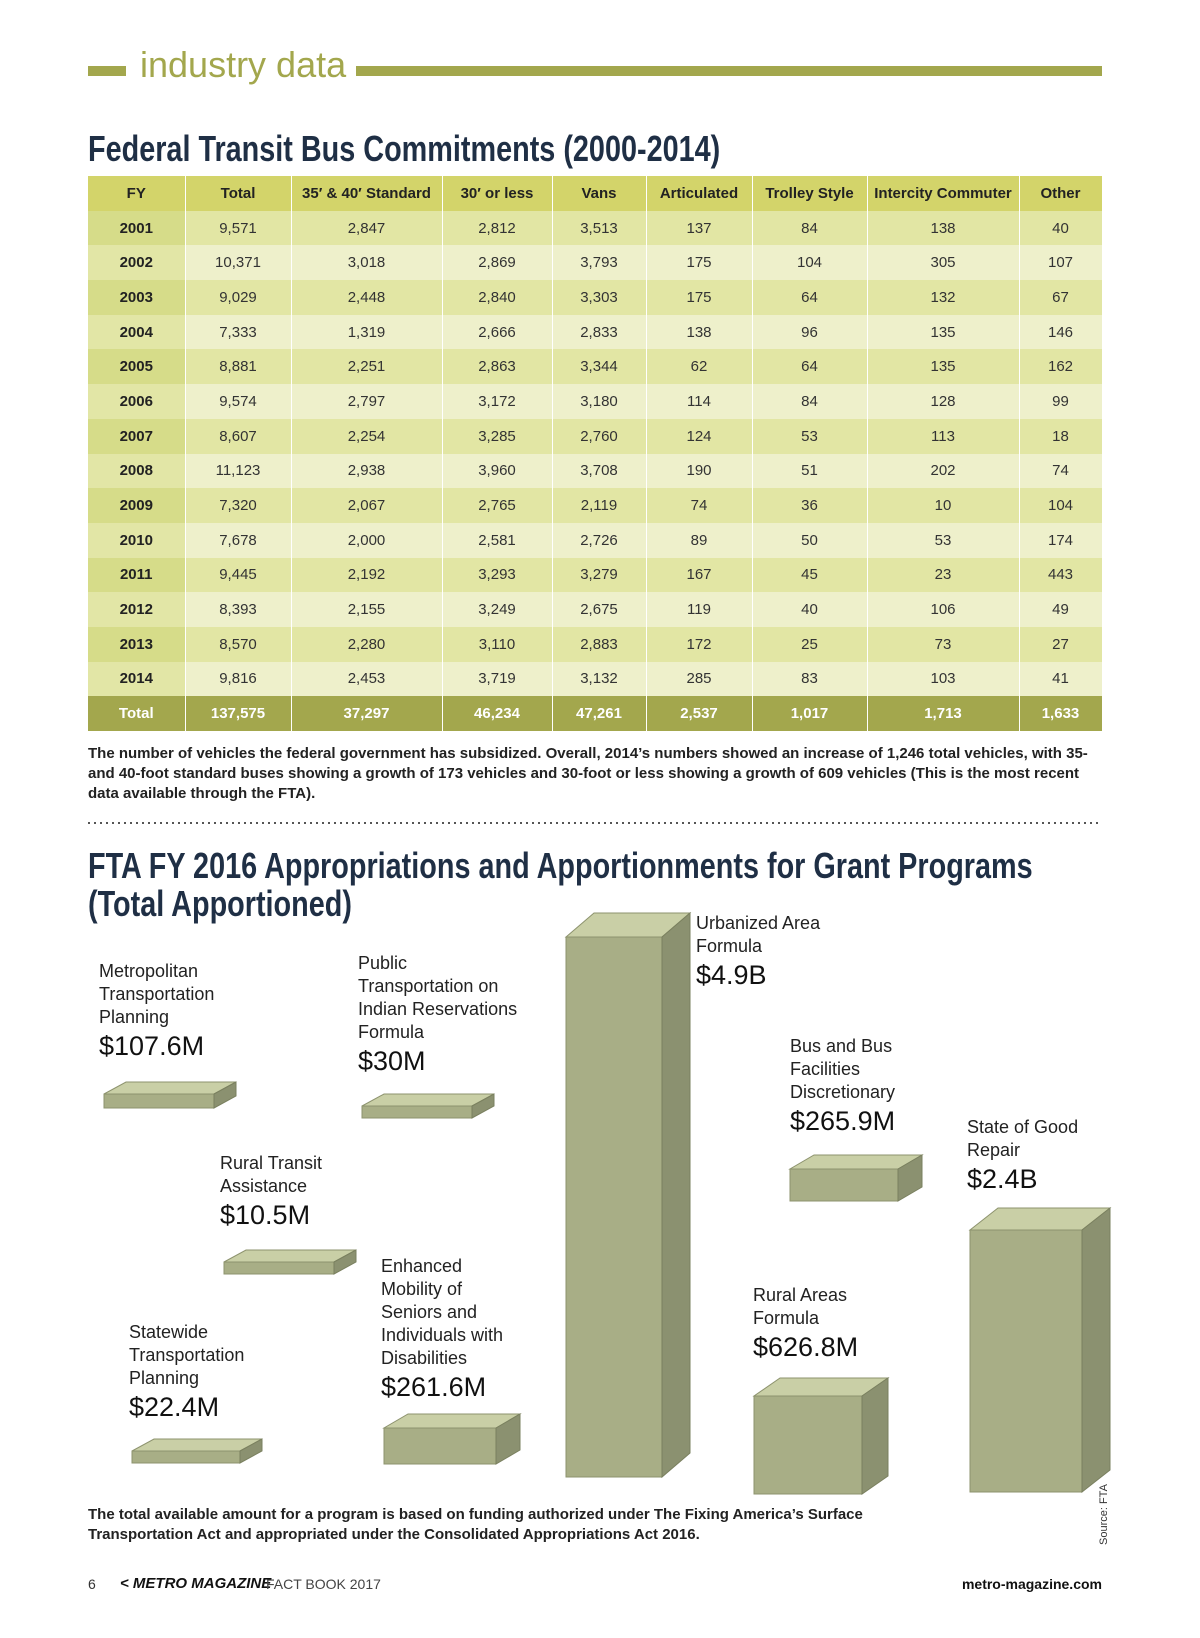 The height and width of the screenshot is (1638, 1200). What do you see at coordinates (152, 1046) in the screenshot?
I see `program-amount: $107.6M` at bounding box center [152, 1046].